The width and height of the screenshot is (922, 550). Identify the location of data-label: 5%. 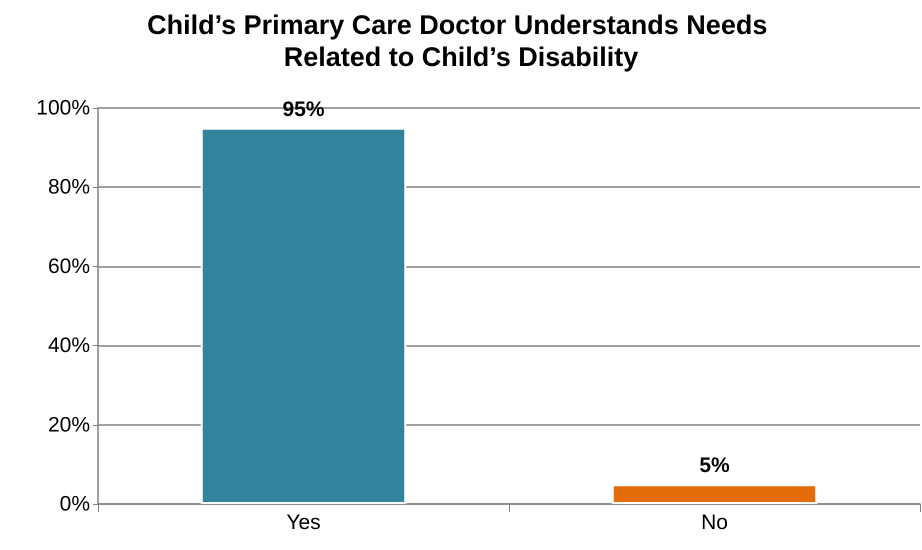
(714, 466).